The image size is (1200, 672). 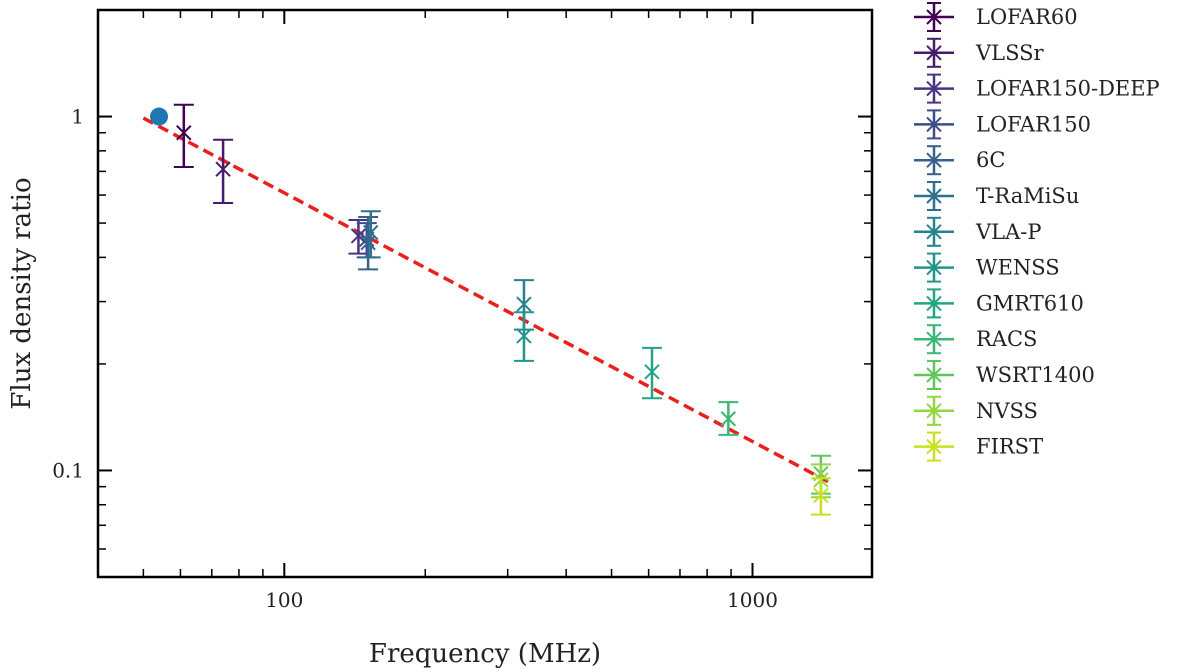 I want to click on legend-entry-first: FIRST, so click(x=978, y=446).